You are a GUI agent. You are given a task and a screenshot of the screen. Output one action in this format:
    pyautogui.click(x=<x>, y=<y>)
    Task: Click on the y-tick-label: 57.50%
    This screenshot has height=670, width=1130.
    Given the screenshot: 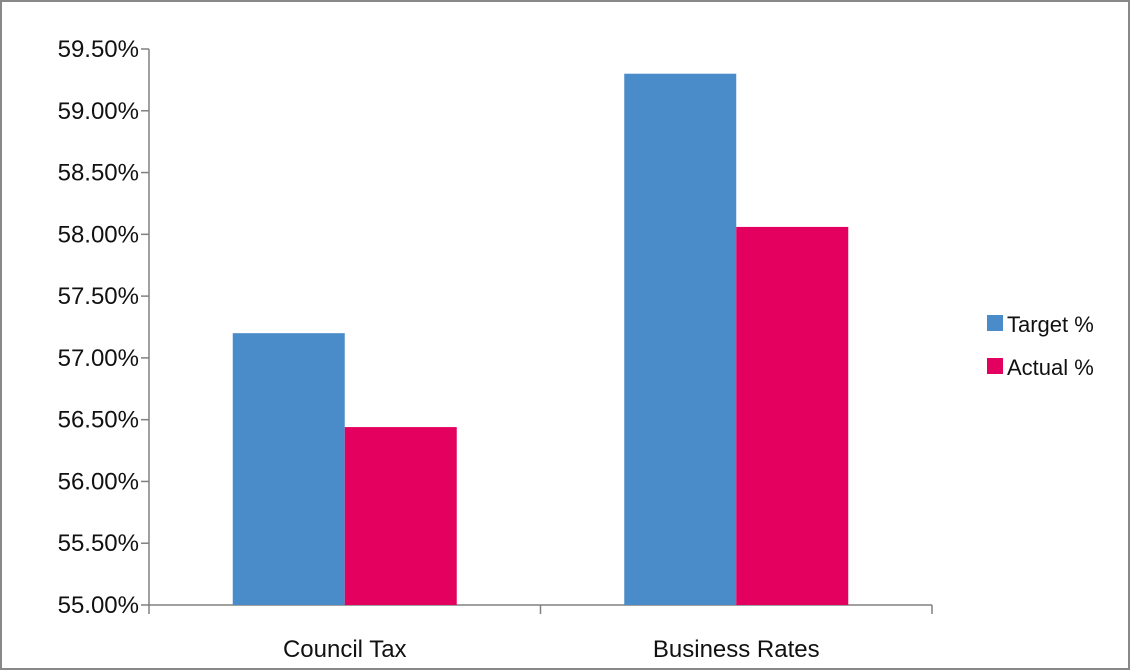 What is the action you would take?
    pyautogui.click(x=98, y=296)
    